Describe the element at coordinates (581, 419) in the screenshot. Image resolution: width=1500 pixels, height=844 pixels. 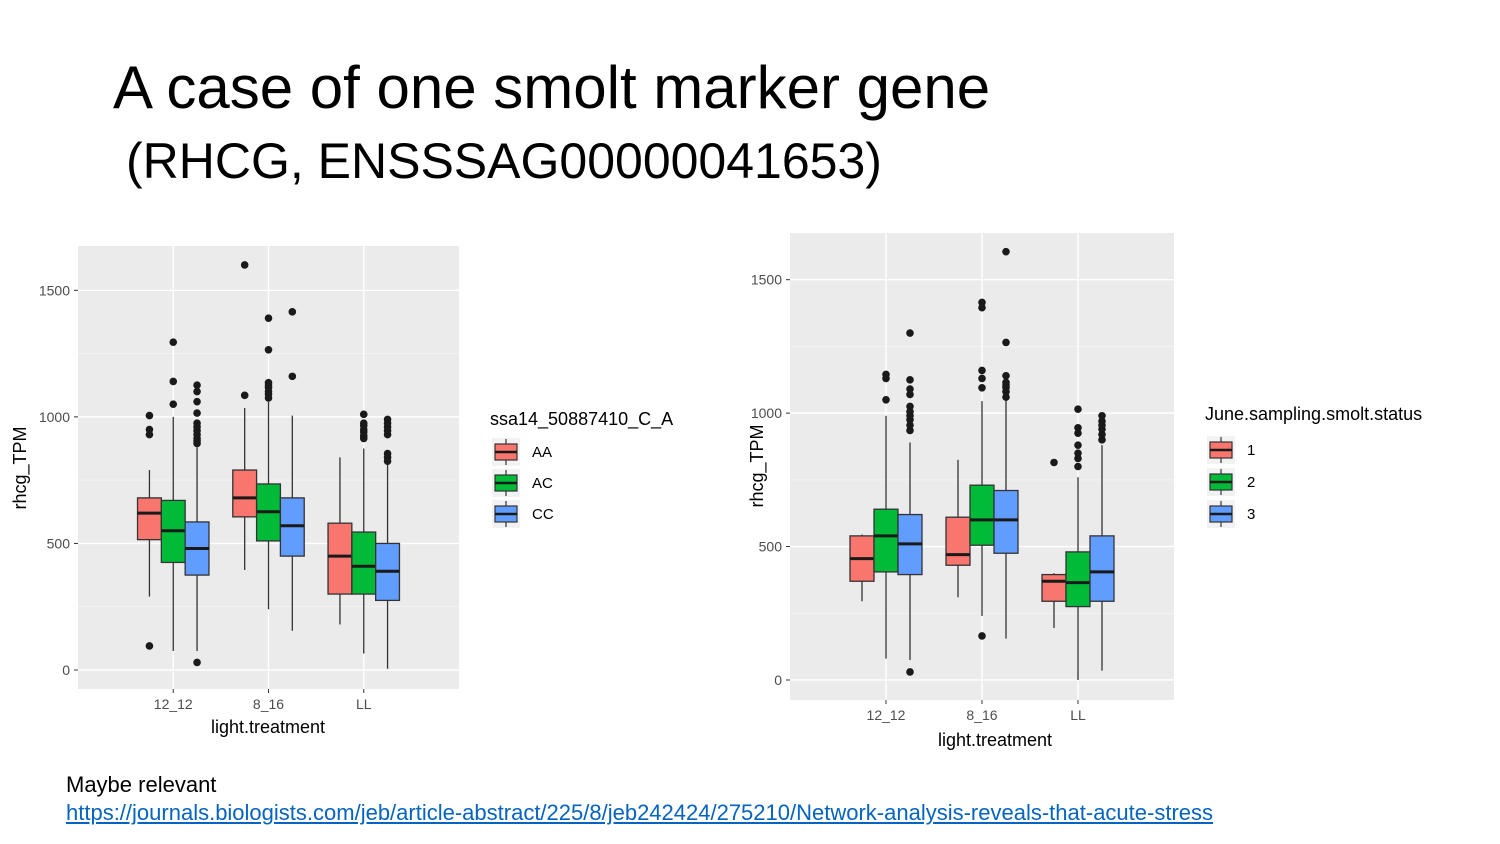
I see `legend-title: ssa14_50887410_C_A` at that location.